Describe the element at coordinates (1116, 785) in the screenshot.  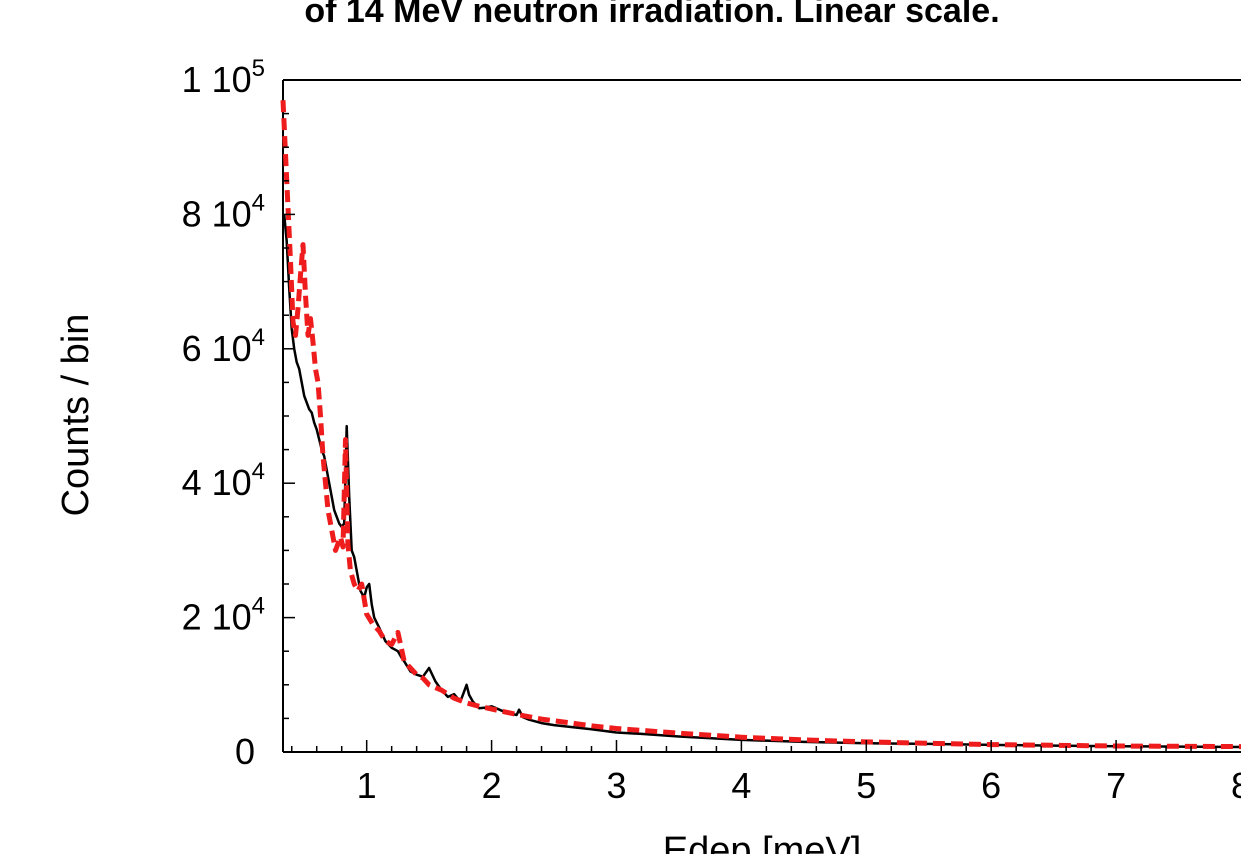
I see `x-tick-label: 7` at that location.